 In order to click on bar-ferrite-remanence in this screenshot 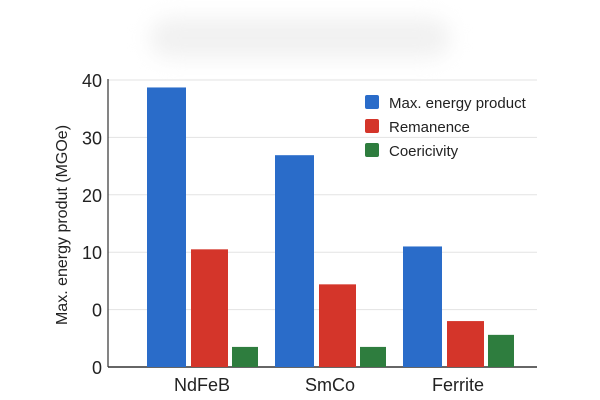, I will do `click(465, 344)`.